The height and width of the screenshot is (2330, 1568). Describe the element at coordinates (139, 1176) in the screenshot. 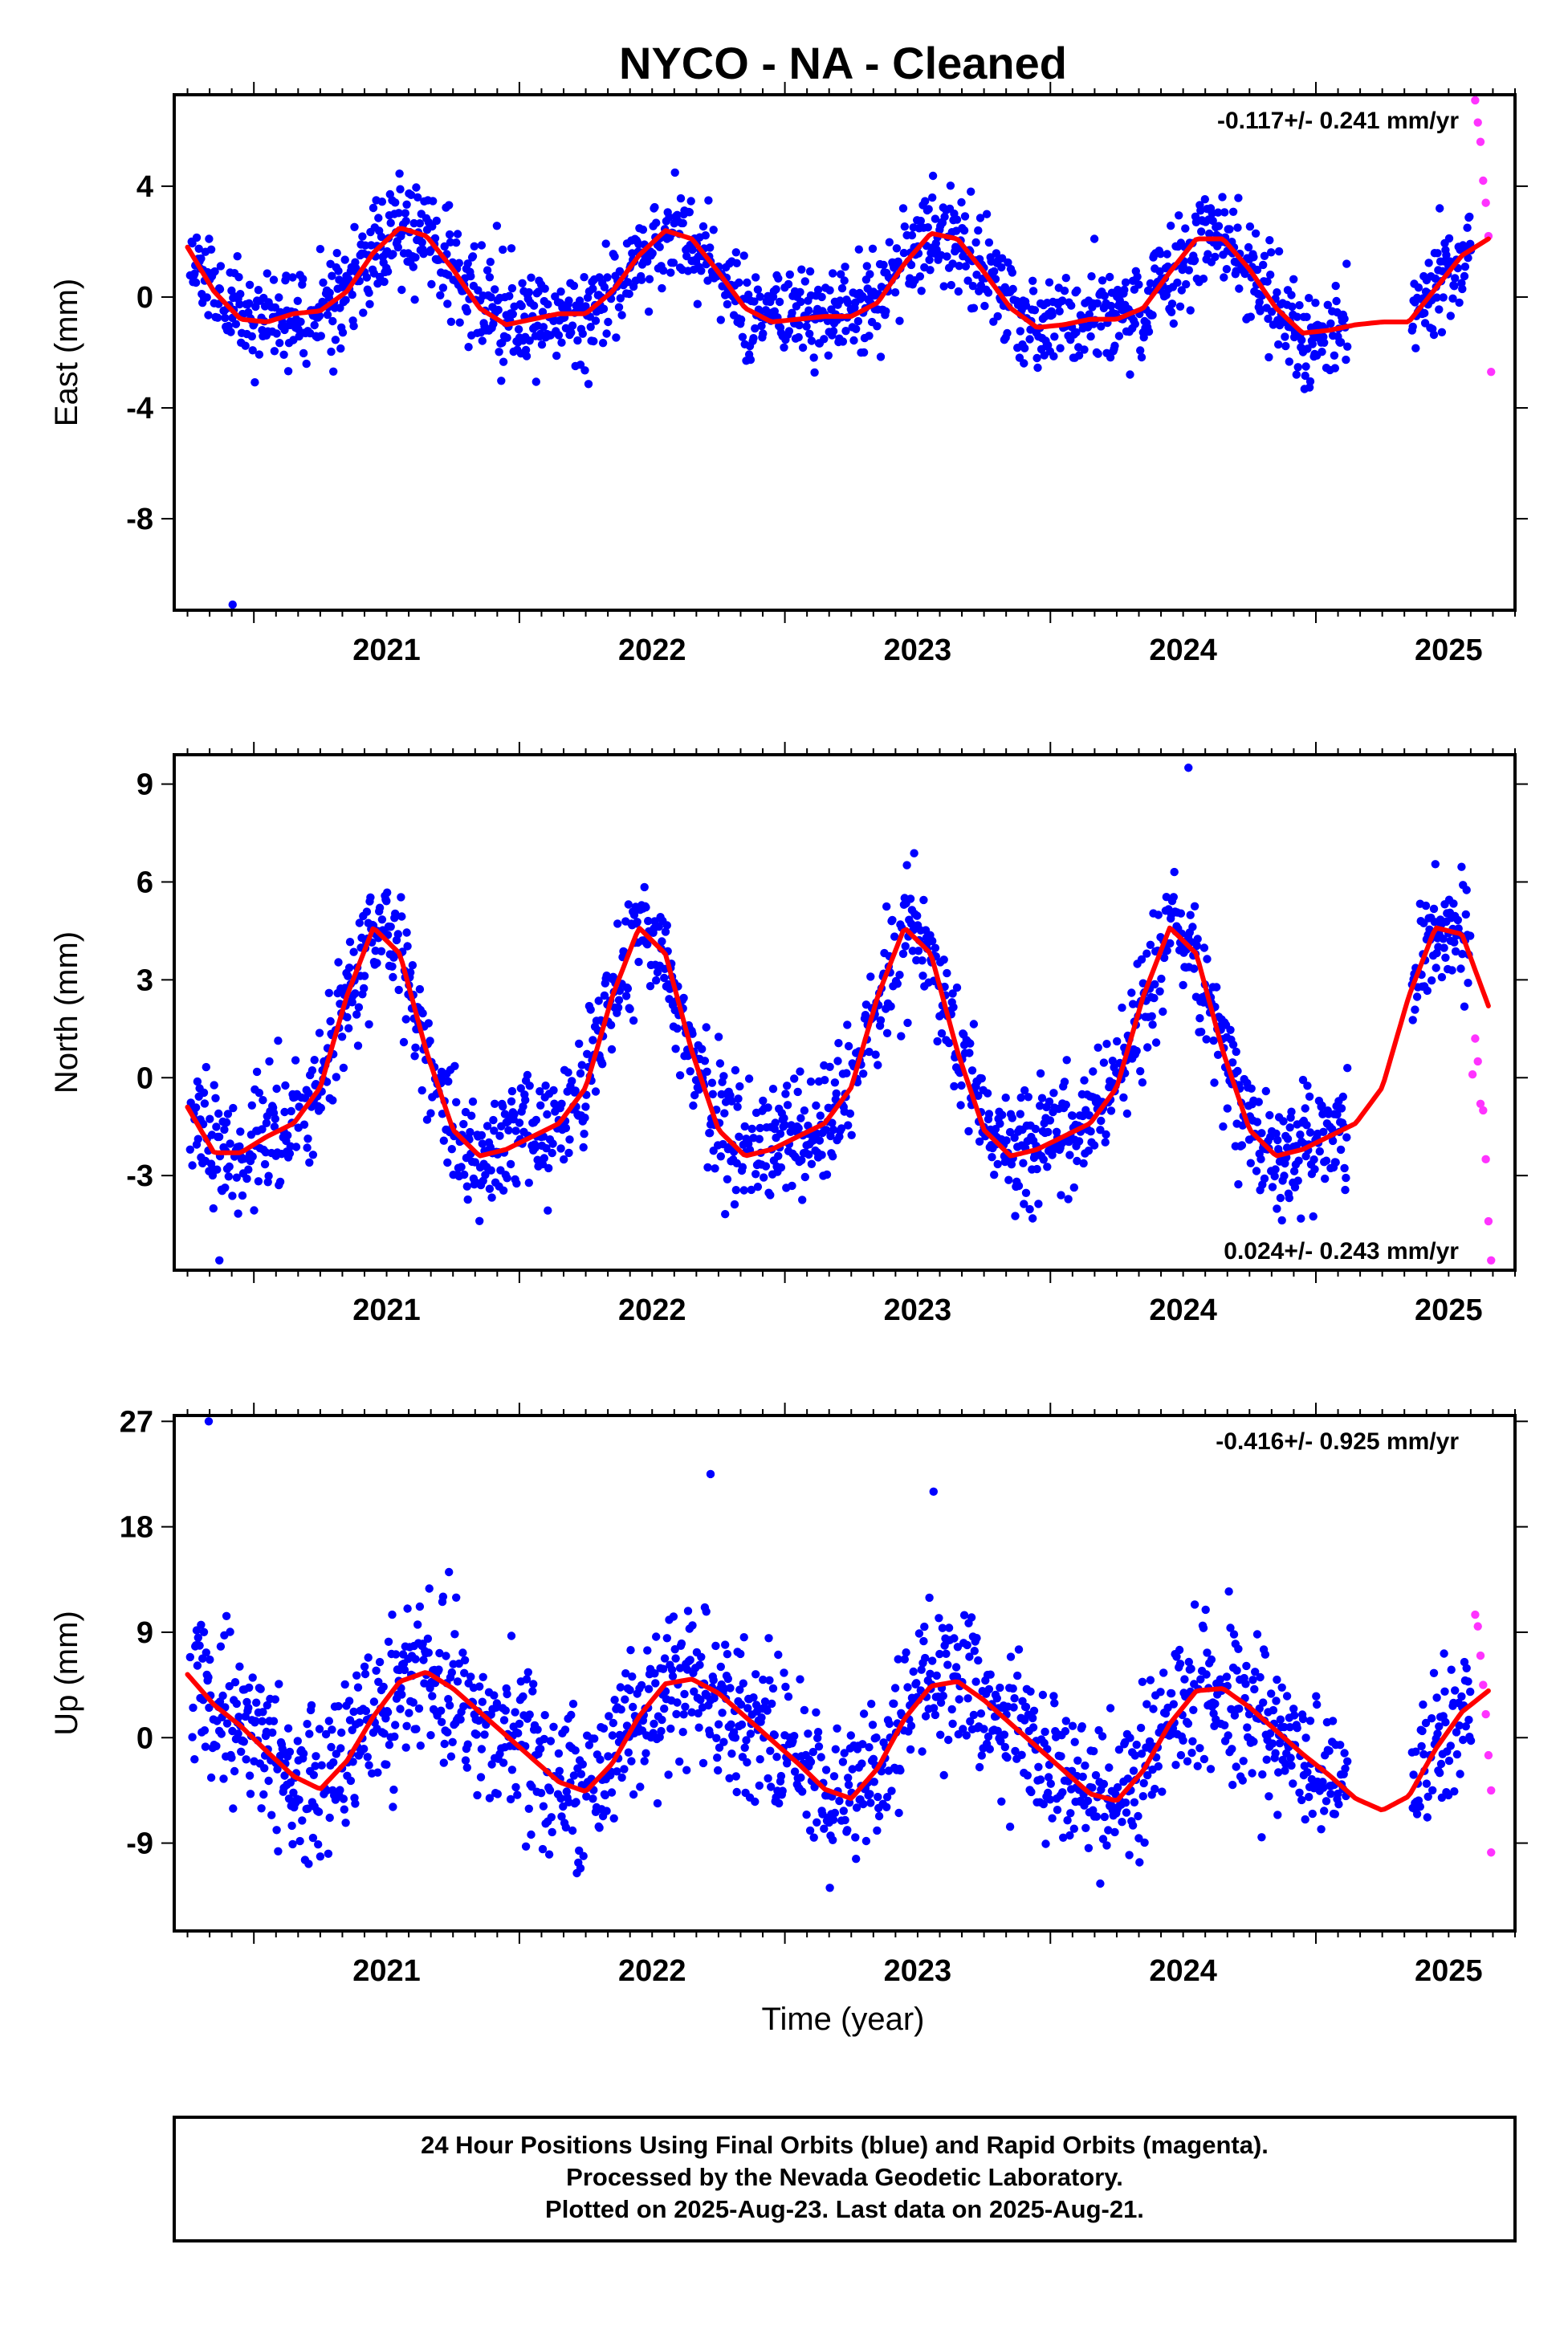

I see `north-y-tick-label: -3` at that location.